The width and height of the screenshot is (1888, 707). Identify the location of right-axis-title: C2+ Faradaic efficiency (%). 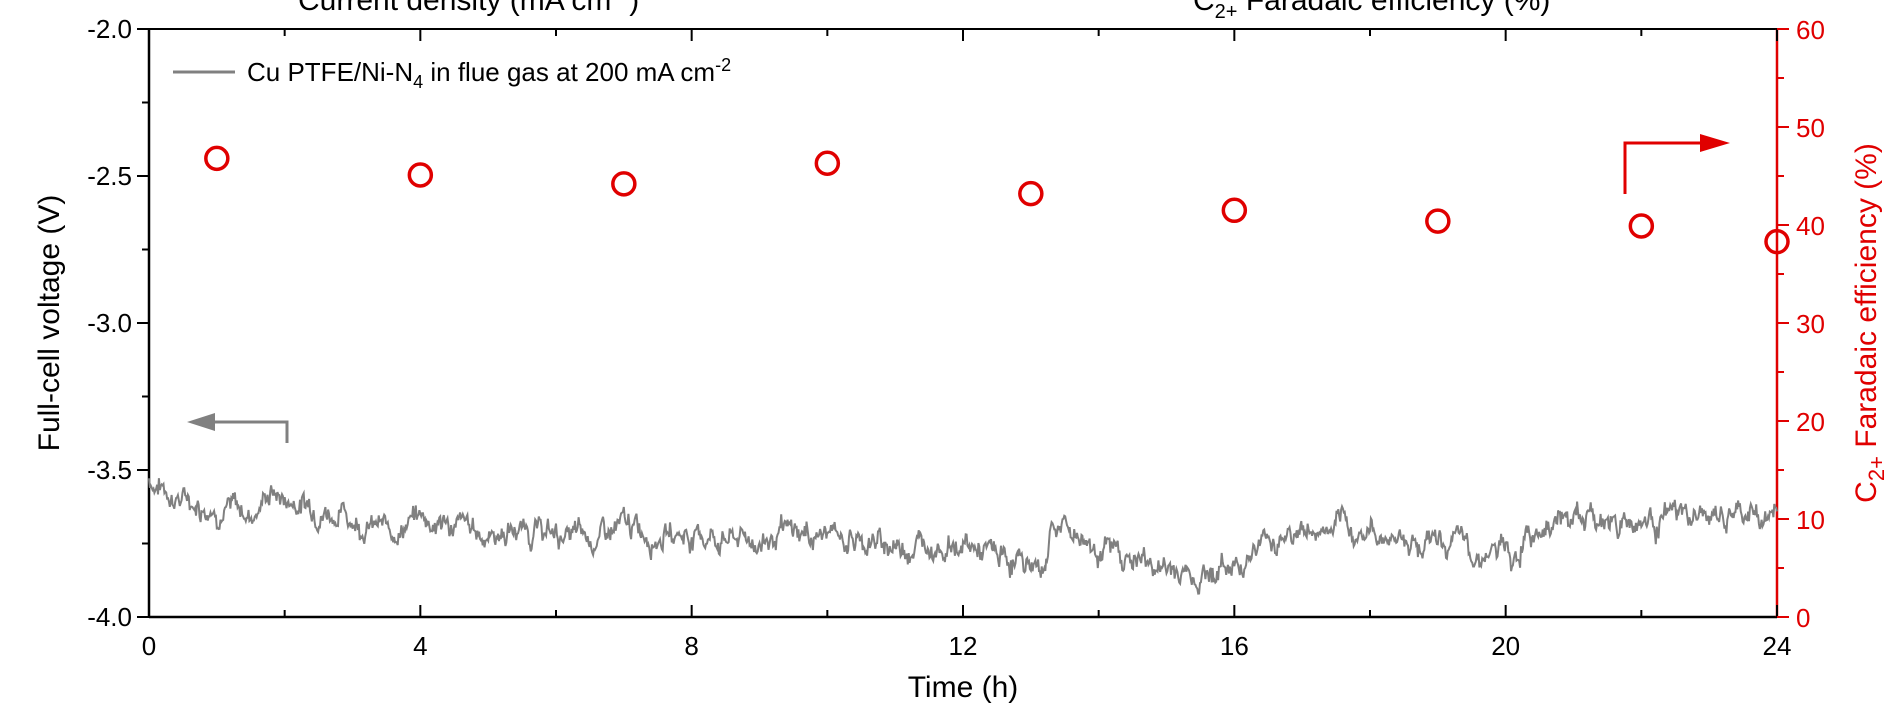
(1869, 323).